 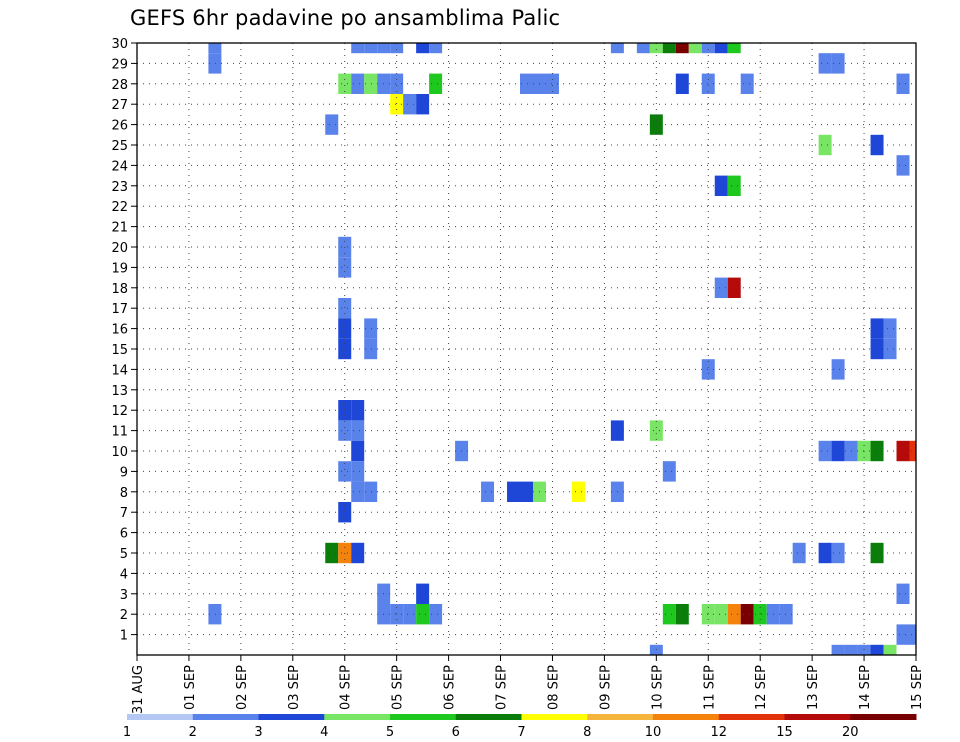 I want to click on x-tick-label: 04 SEP, so click(x=346, y=687).